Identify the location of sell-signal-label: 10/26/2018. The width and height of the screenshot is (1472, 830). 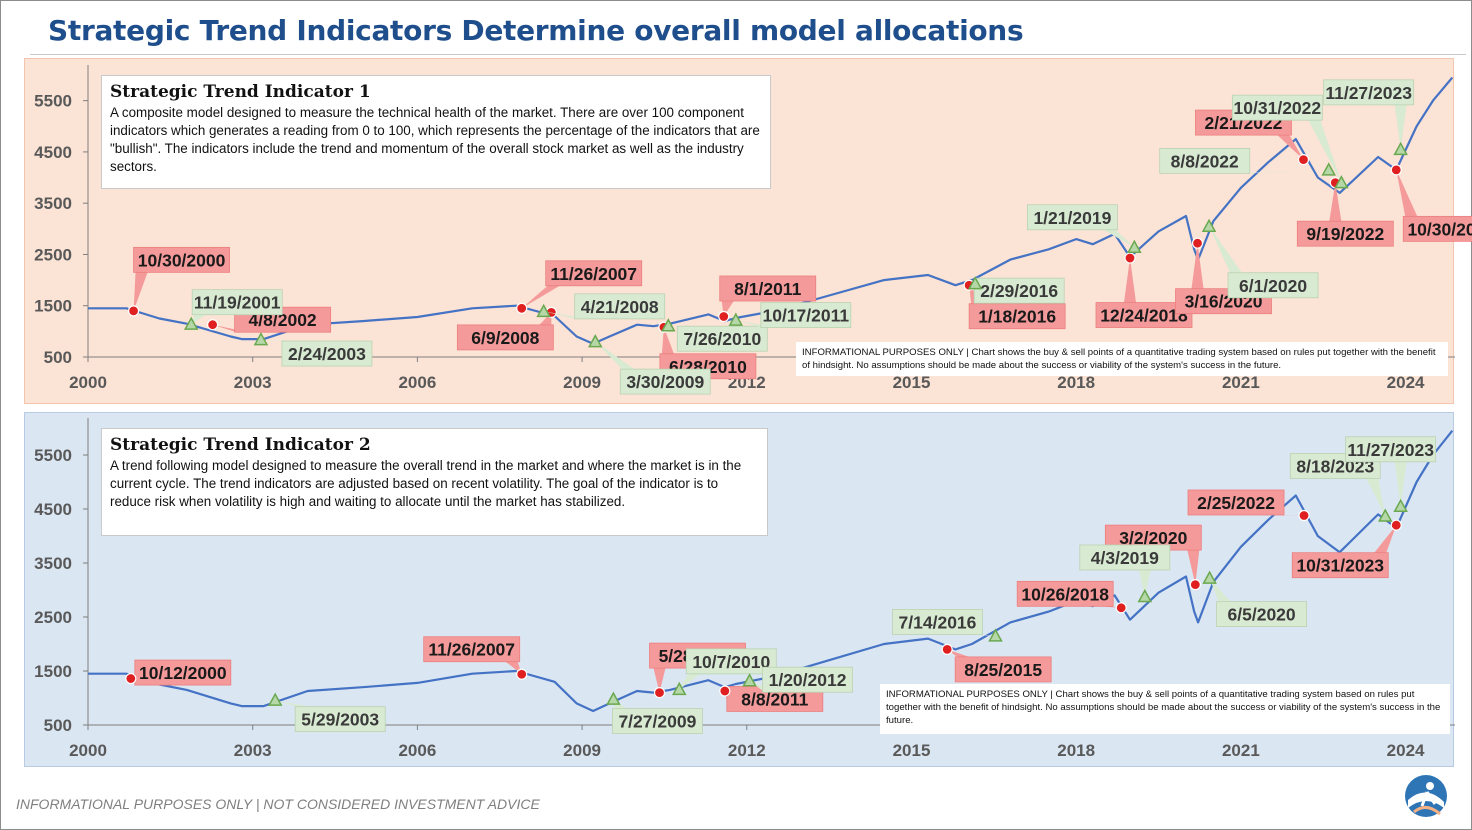
(1065, 594).